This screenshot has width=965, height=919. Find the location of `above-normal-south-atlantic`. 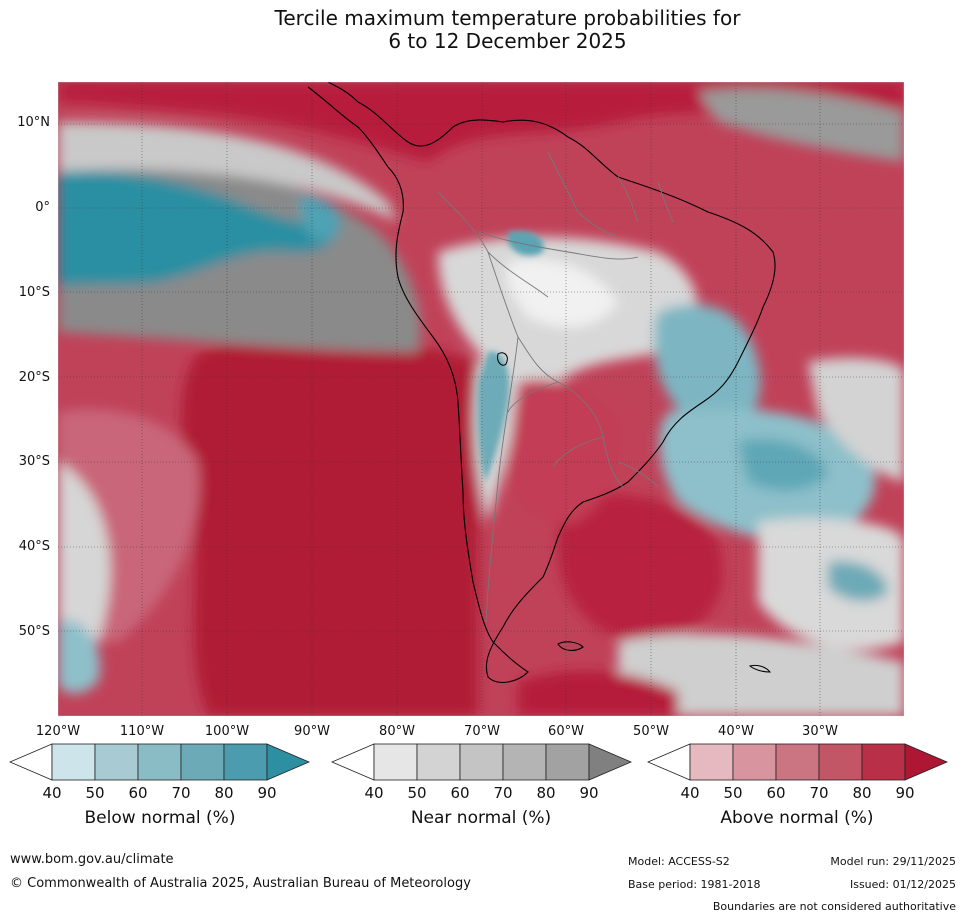

above-normal-south-atlantic is located at coordinates (641, 568).